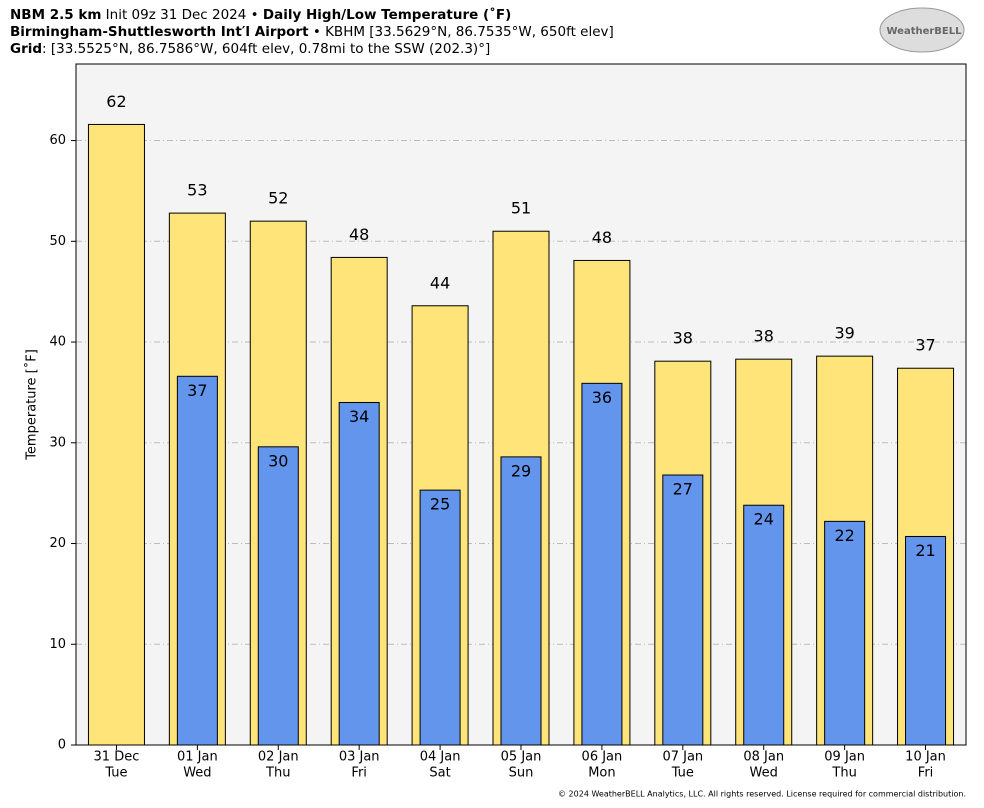  I want to click on x-tick-label: Sat, so click(439, 773).